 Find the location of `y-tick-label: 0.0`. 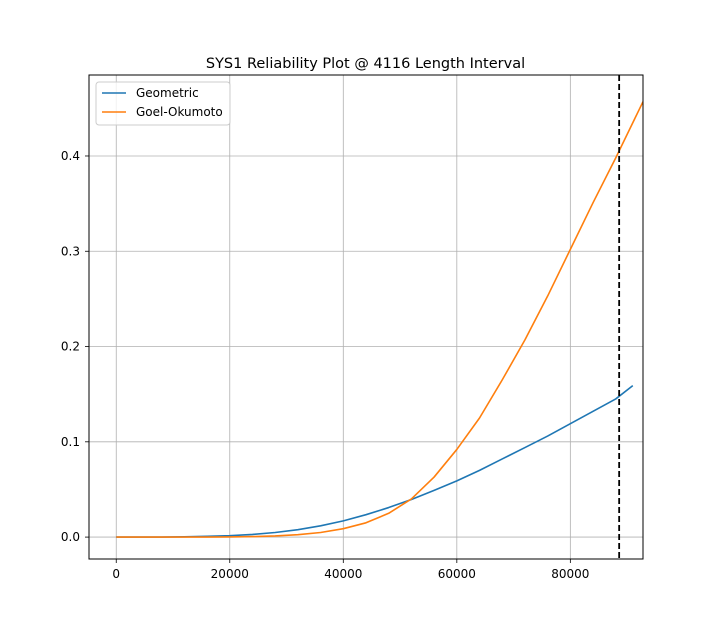

y-tick-label: 0.0 is located at coordinates (70, 537).